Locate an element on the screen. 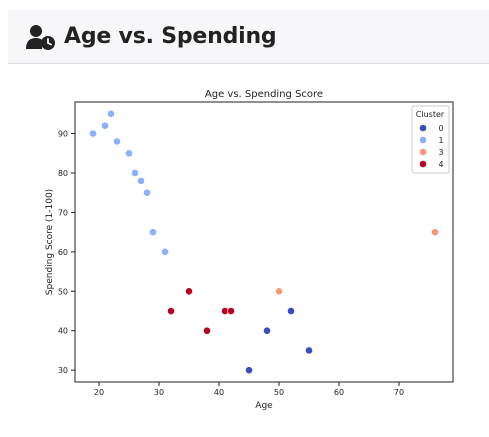 The image size is (489, 437). x-axis-label: Age is located at coordinates (264, 406).